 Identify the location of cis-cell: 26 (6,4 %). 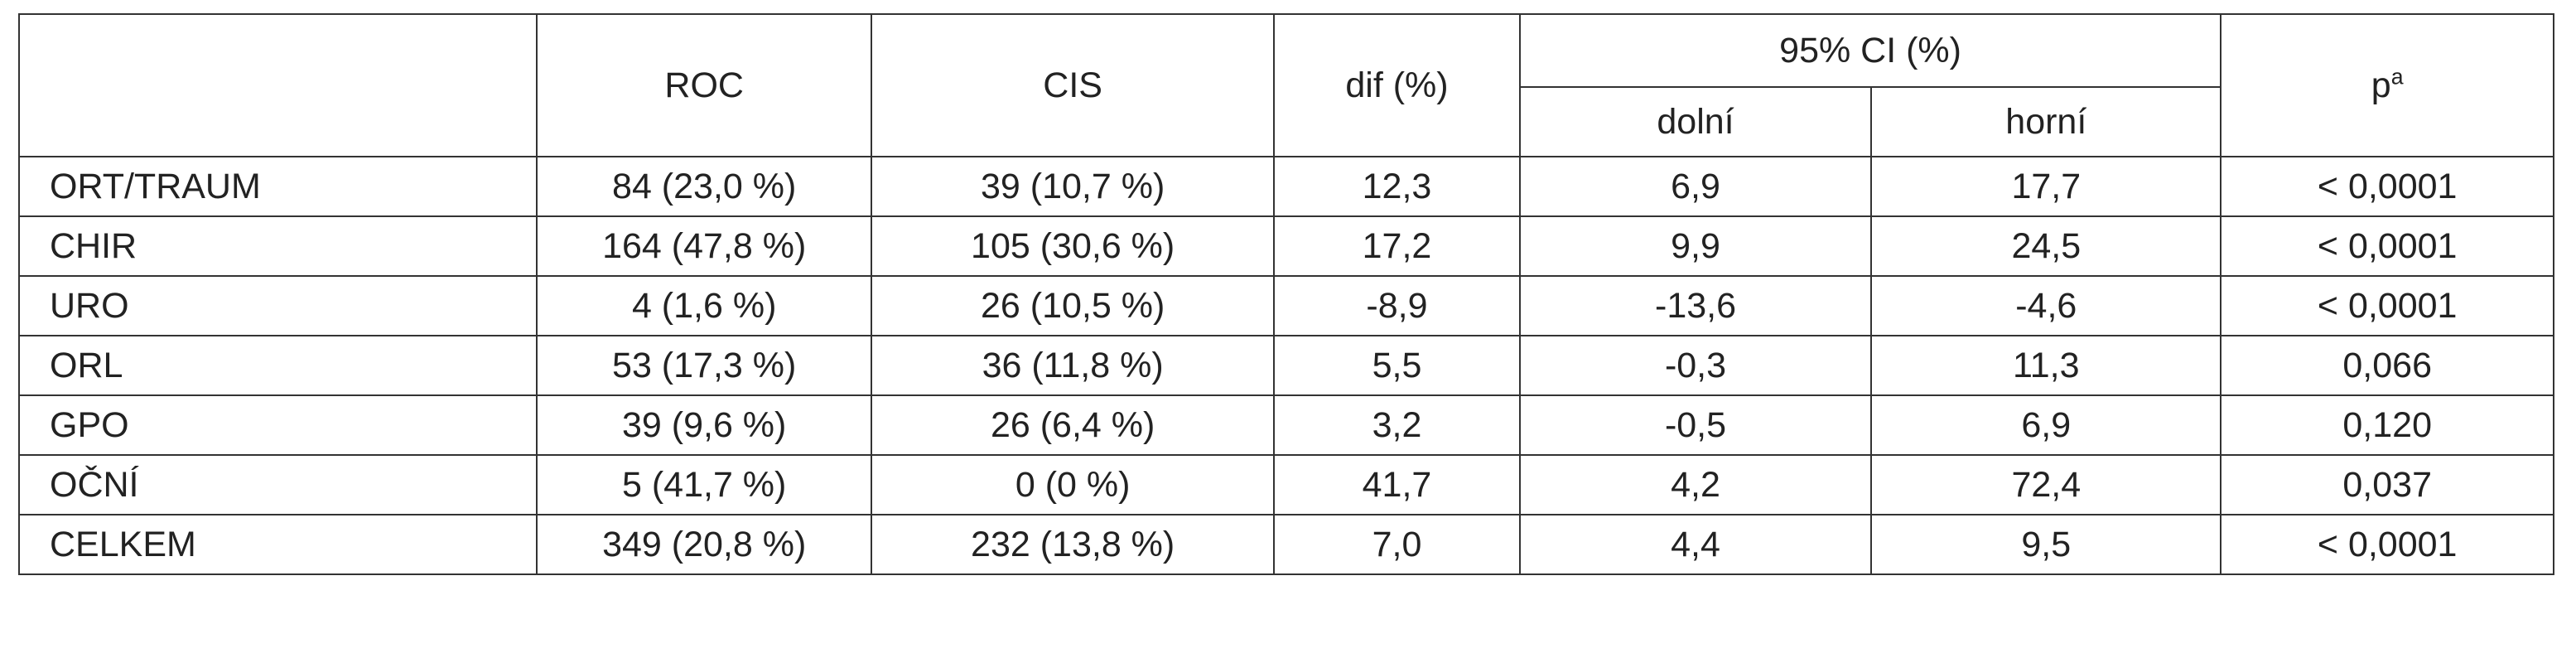
(1073, 425).